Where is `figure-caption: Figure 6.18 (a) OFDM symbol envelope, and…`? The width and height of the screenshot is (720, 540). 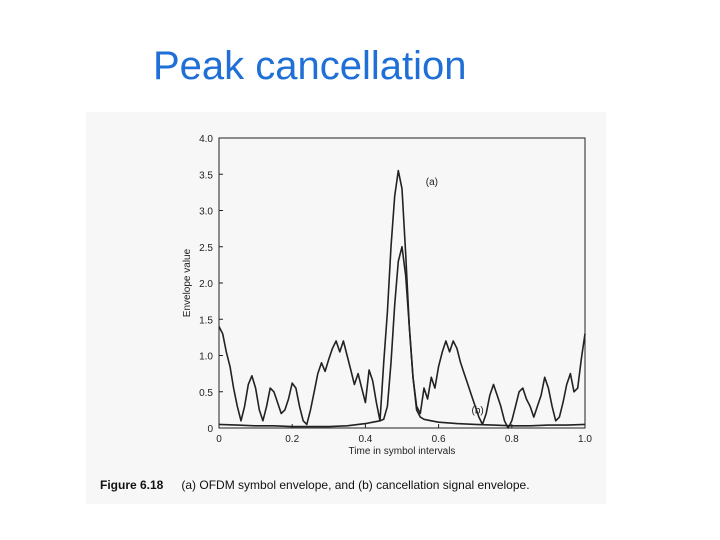
figure-caption: Figure 6.18 (a) OFDM symbol envelope, and… is located at coordinates (315, 485).